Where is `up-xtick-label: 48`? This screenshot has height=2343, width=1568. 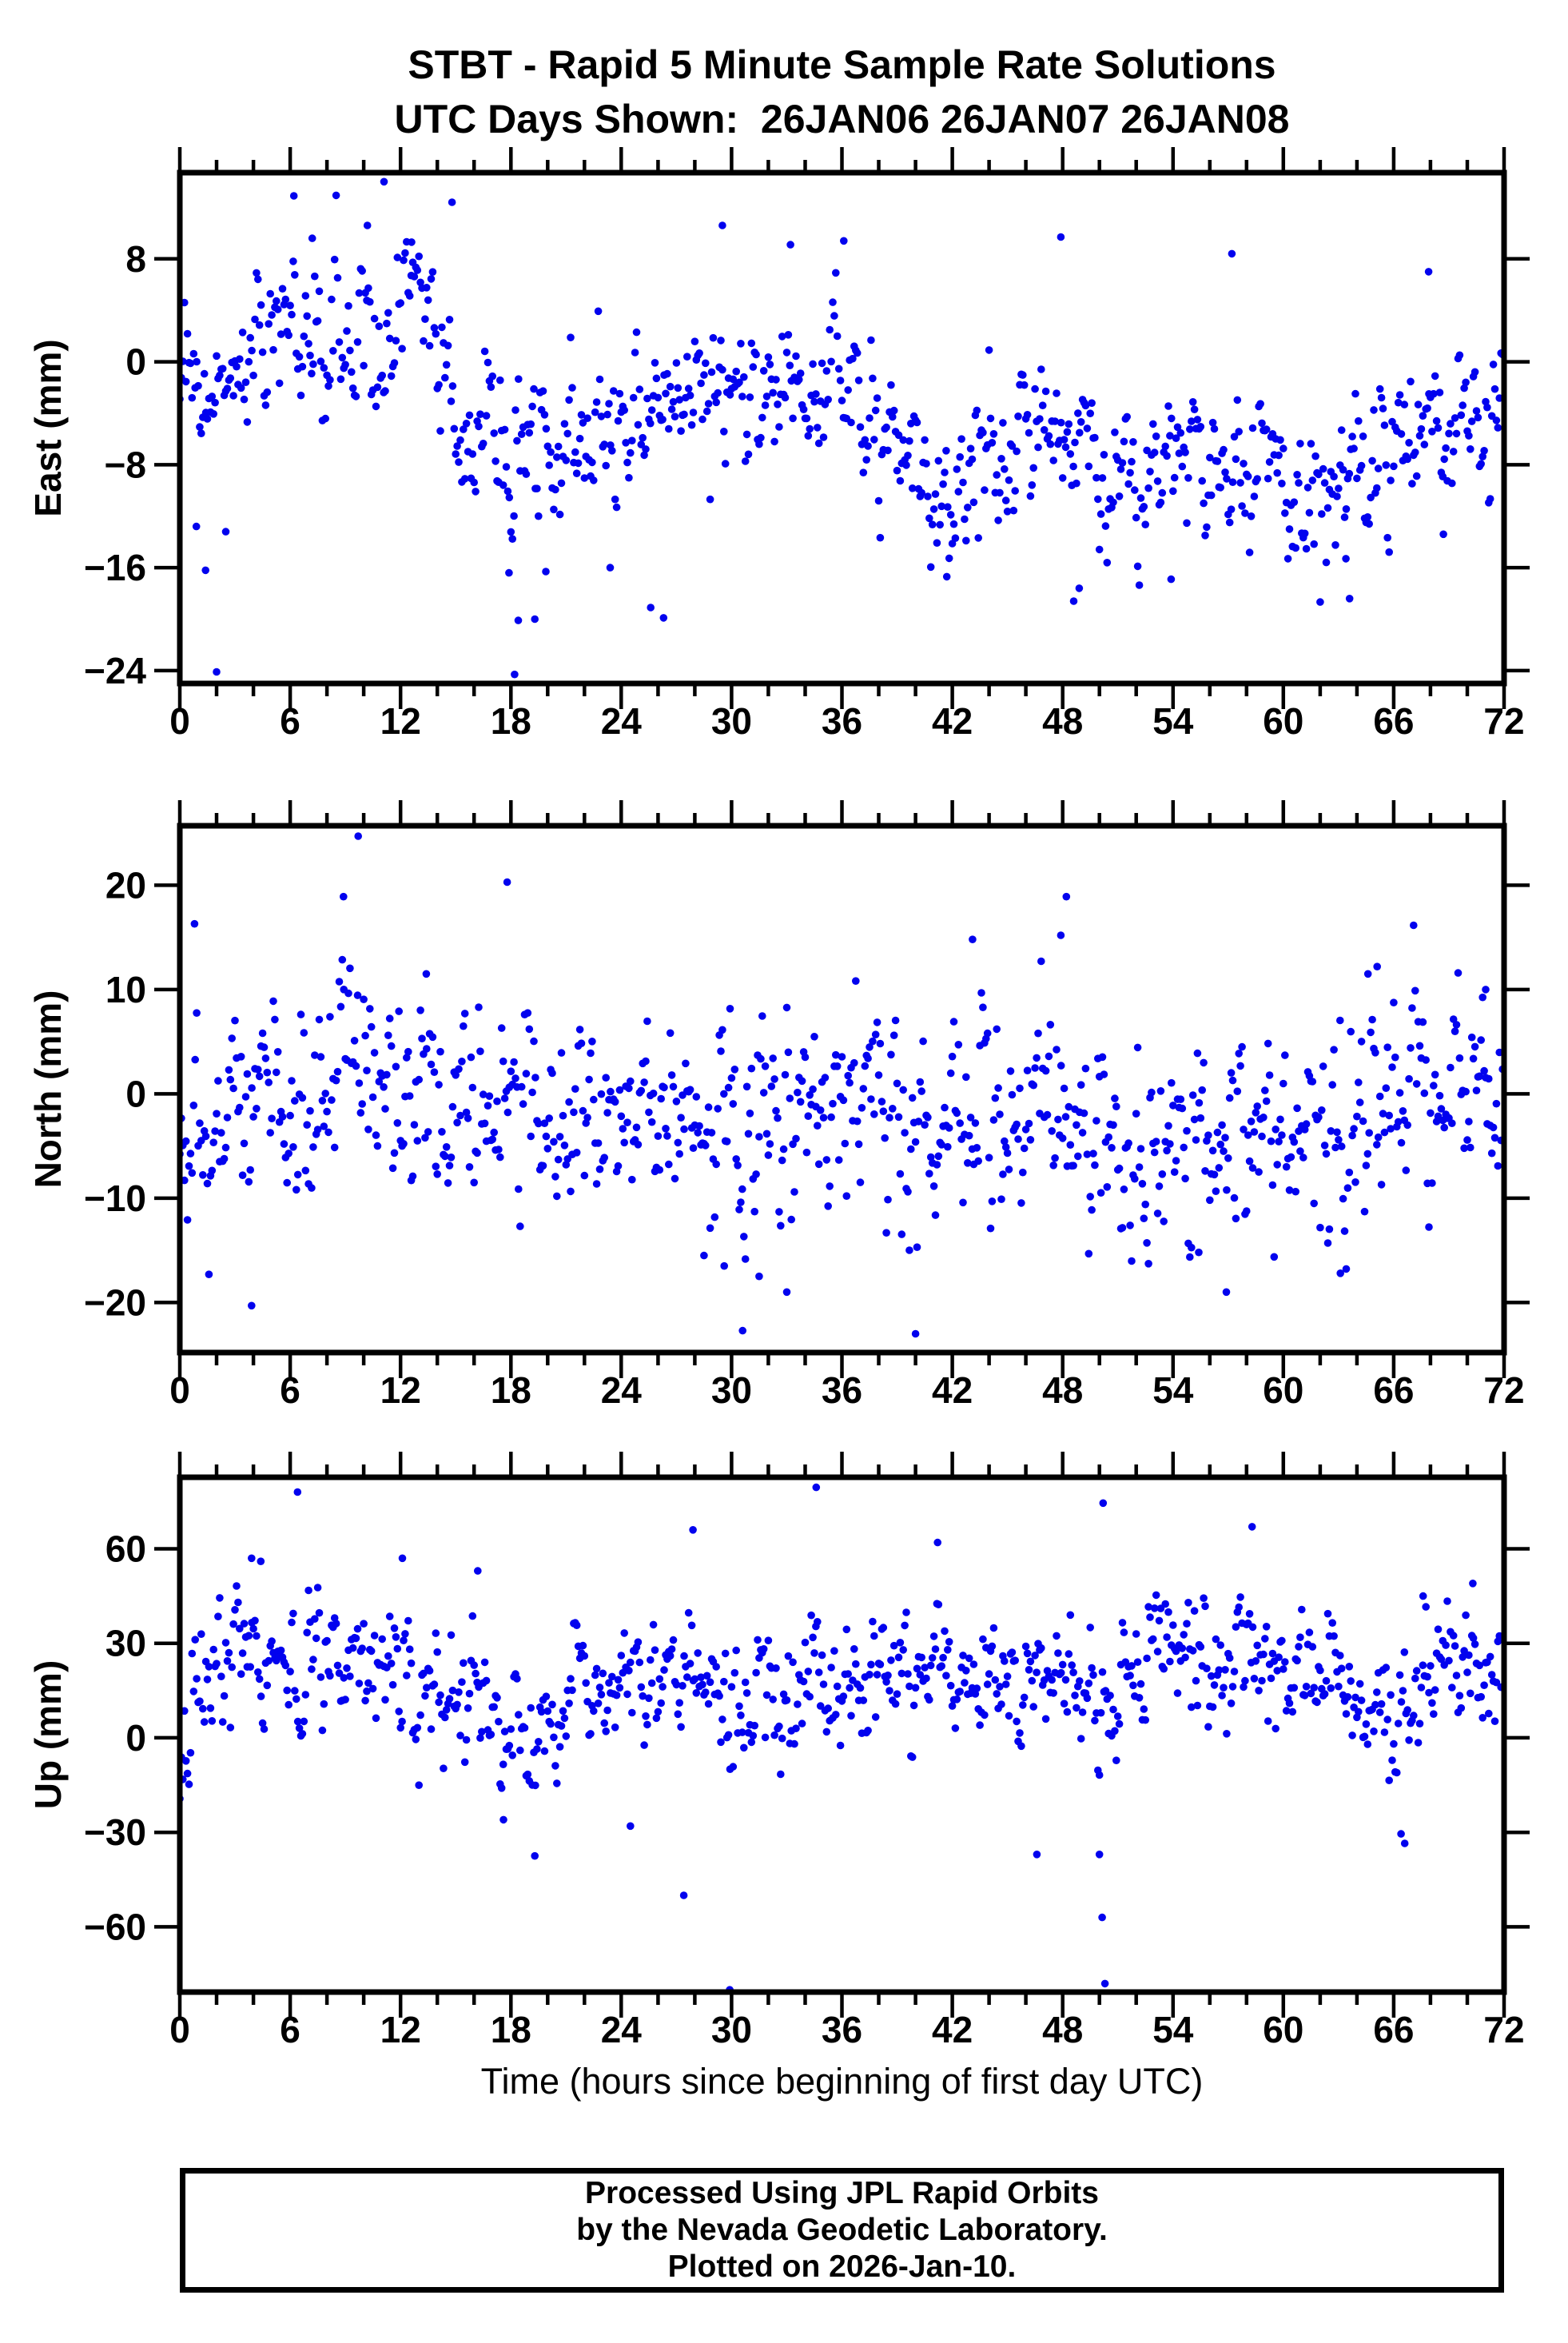 up-xtick-label: 48 is located at coordinates (1062, 2029).